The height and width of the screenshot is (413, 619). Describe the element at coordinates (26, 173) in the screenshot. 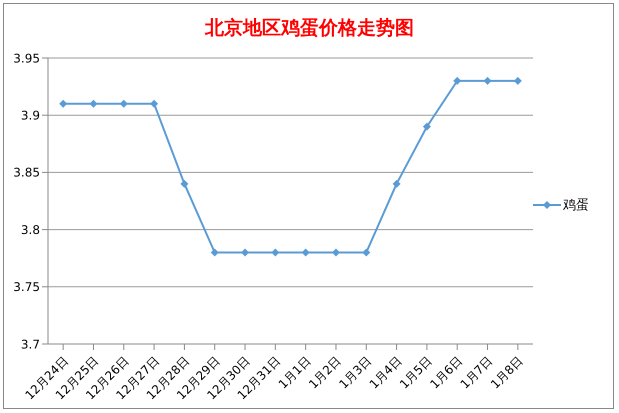

I see `y-tick-label: 3.85` at that location.